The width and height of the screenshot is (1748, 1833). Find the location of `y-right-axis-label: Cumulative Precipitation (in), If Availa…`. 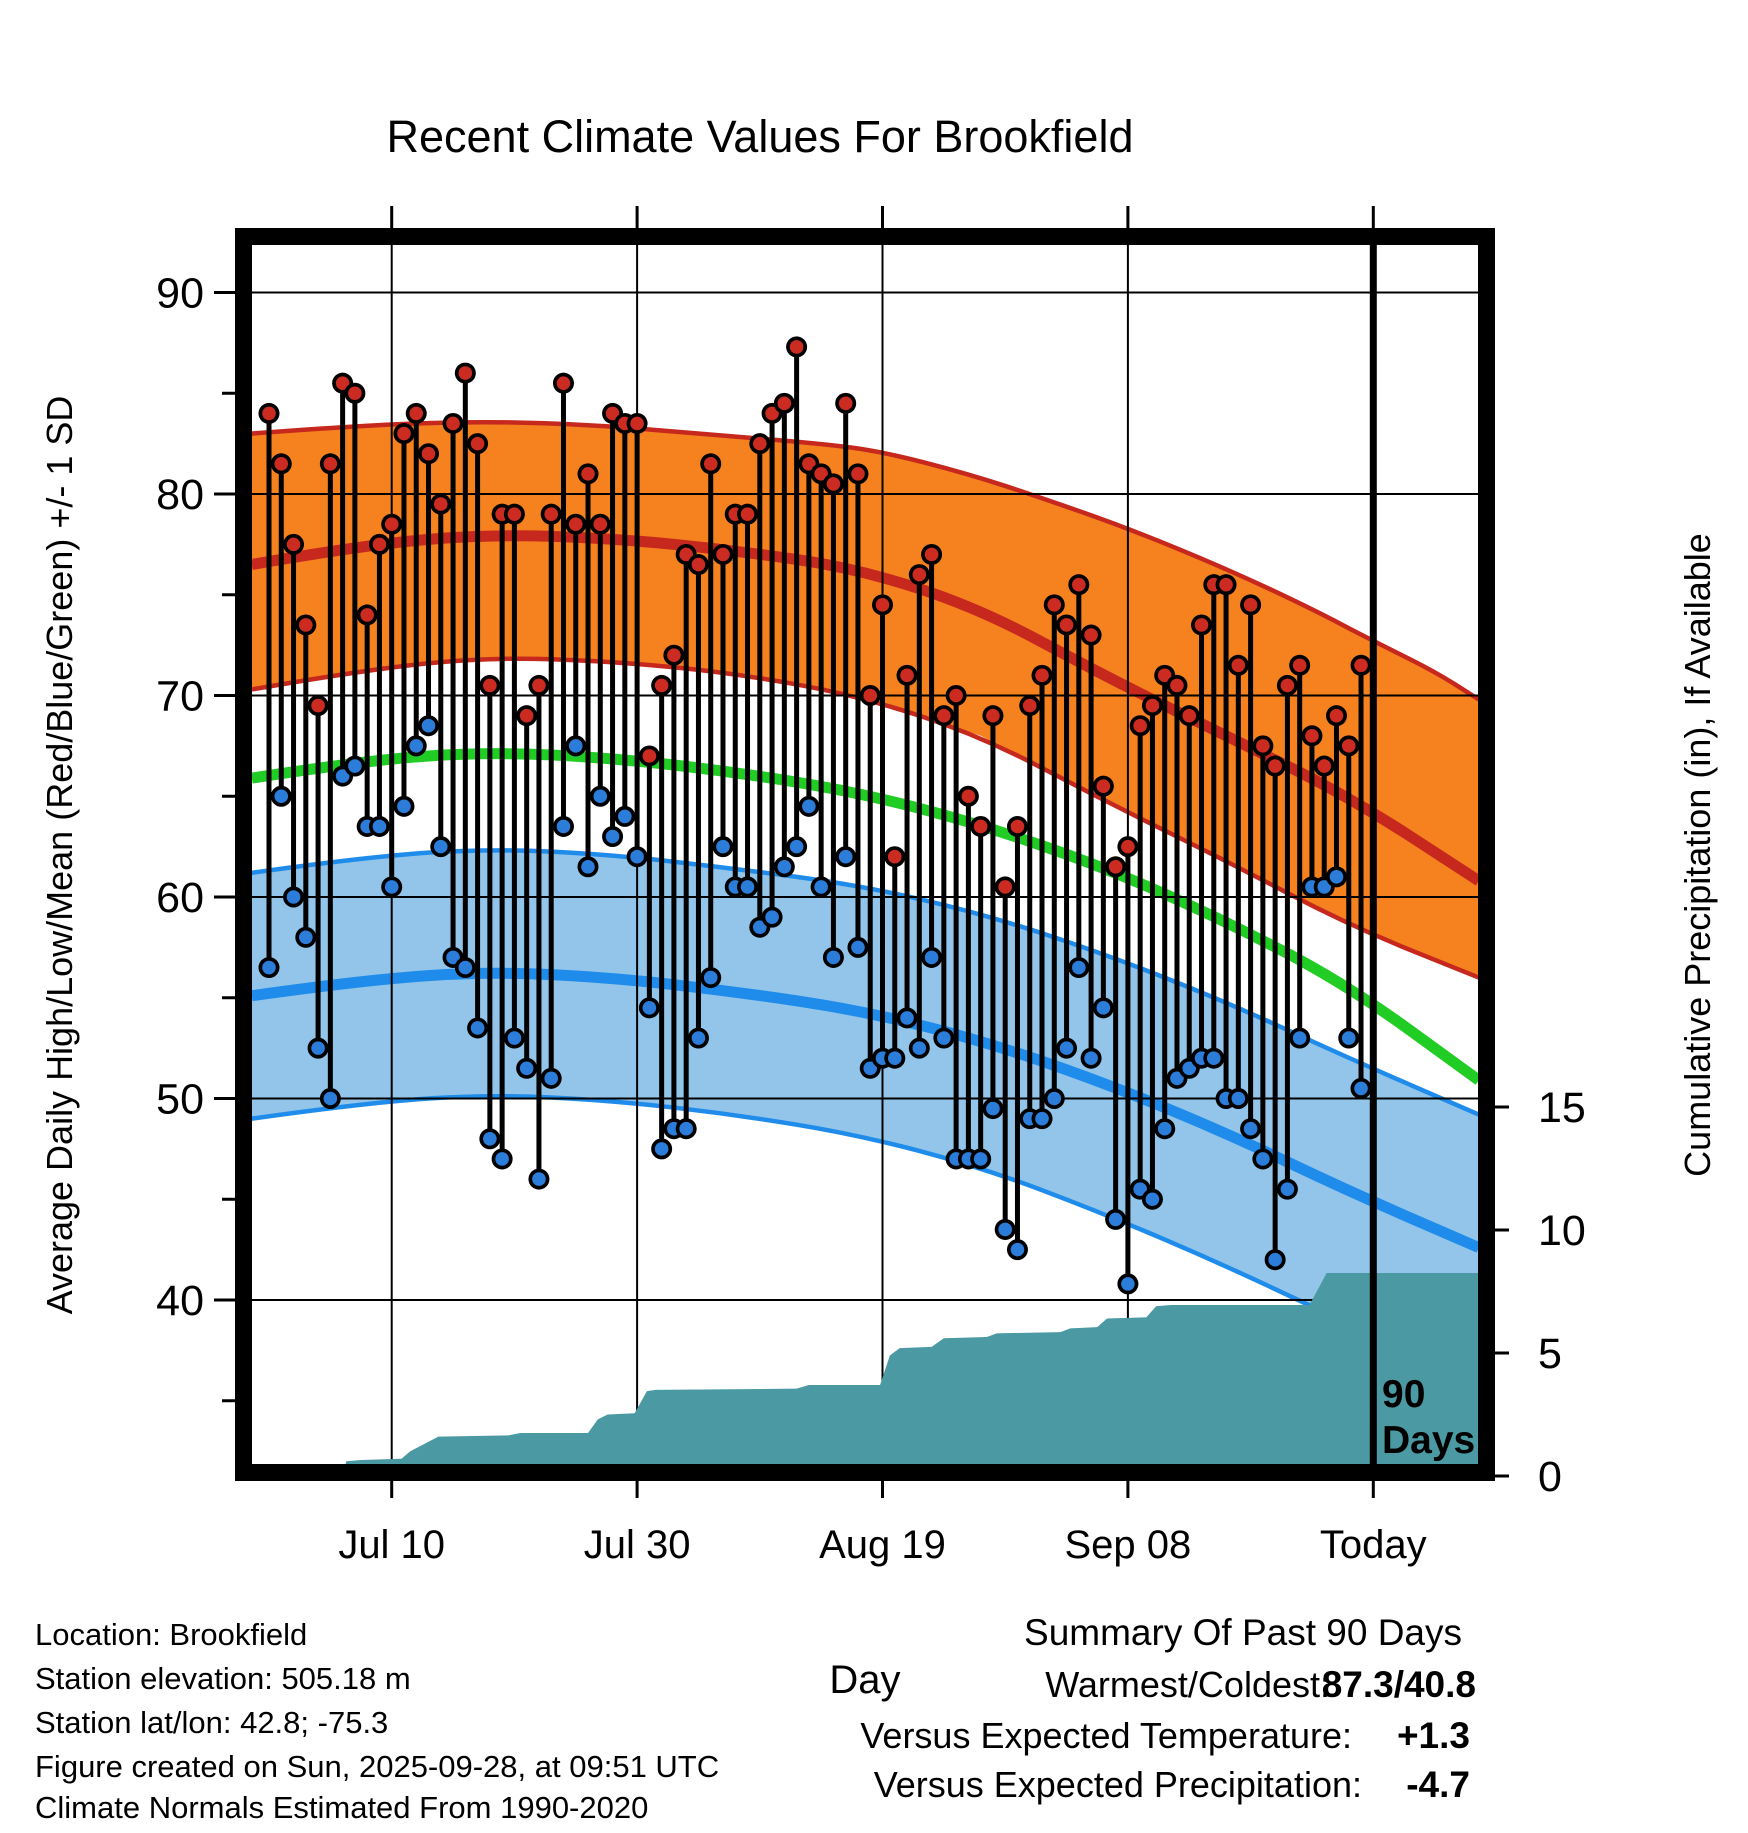

y-right-axis-label: Cumulative Precipitation (in), If Availa… is located at coordinates (1697, 855).